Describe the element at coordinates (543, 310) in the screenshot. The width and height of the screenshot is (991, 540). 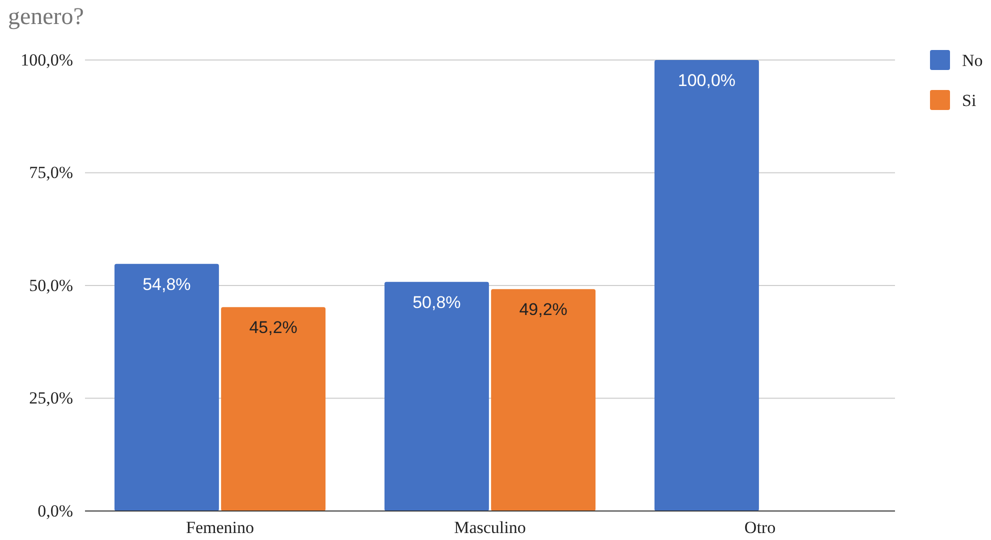
I see `data-label: 49,2%` at that location.